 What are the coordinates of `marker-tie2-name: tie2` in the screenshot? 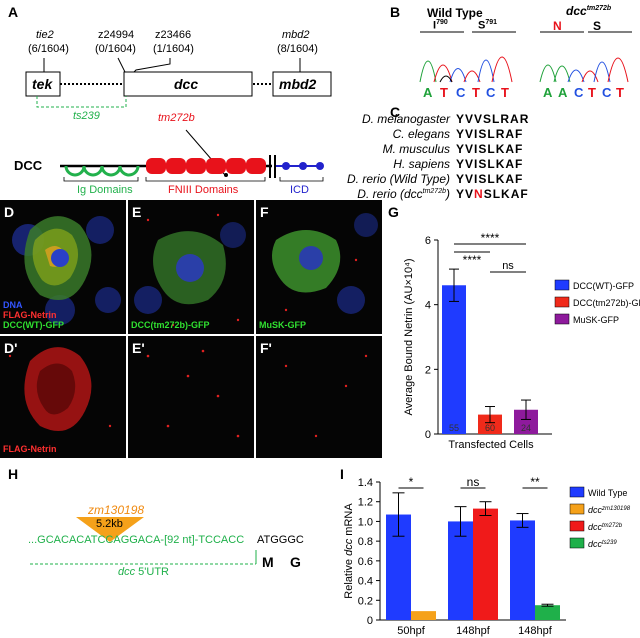 It's located at (45, 35).